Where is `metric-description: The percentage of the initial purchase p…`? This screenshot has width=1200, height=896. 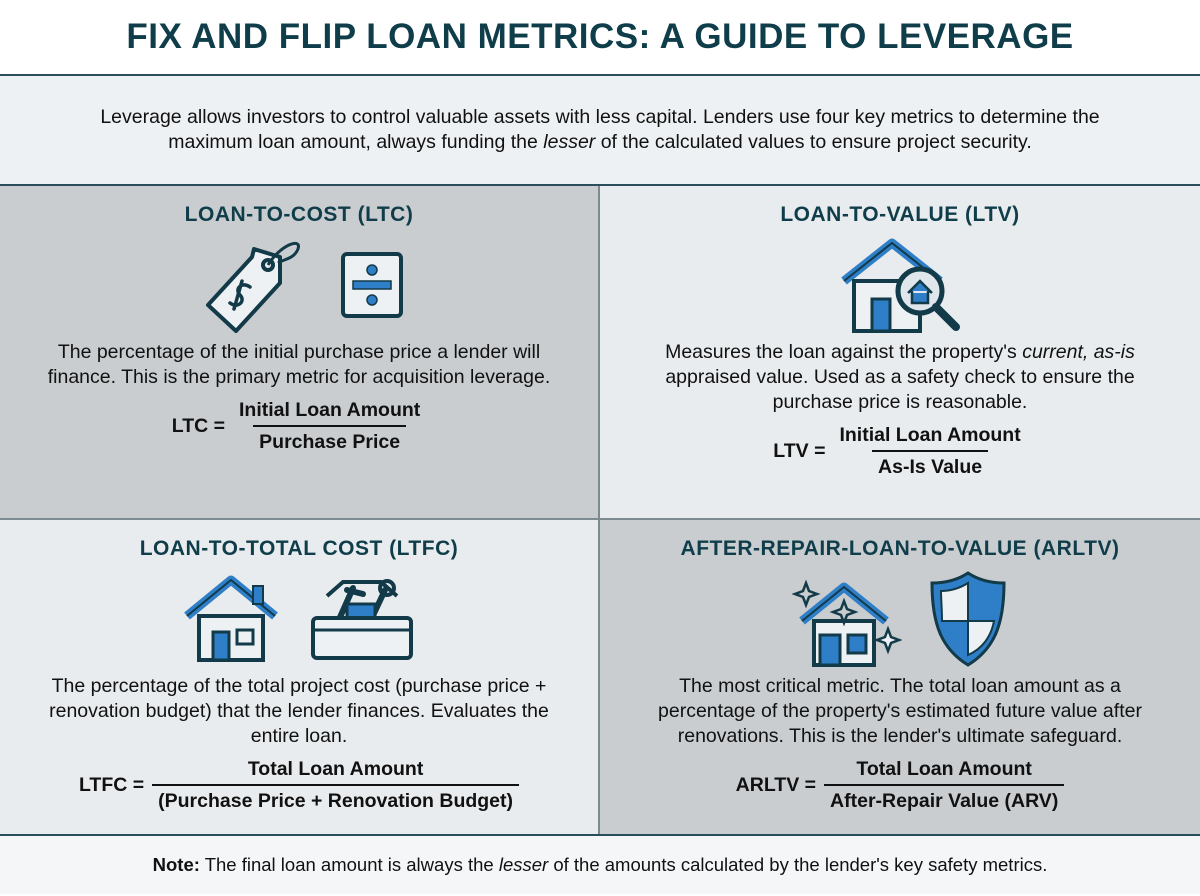 metric-description: The percentage of the initial purchase p… is located at coordinates (299, 364).